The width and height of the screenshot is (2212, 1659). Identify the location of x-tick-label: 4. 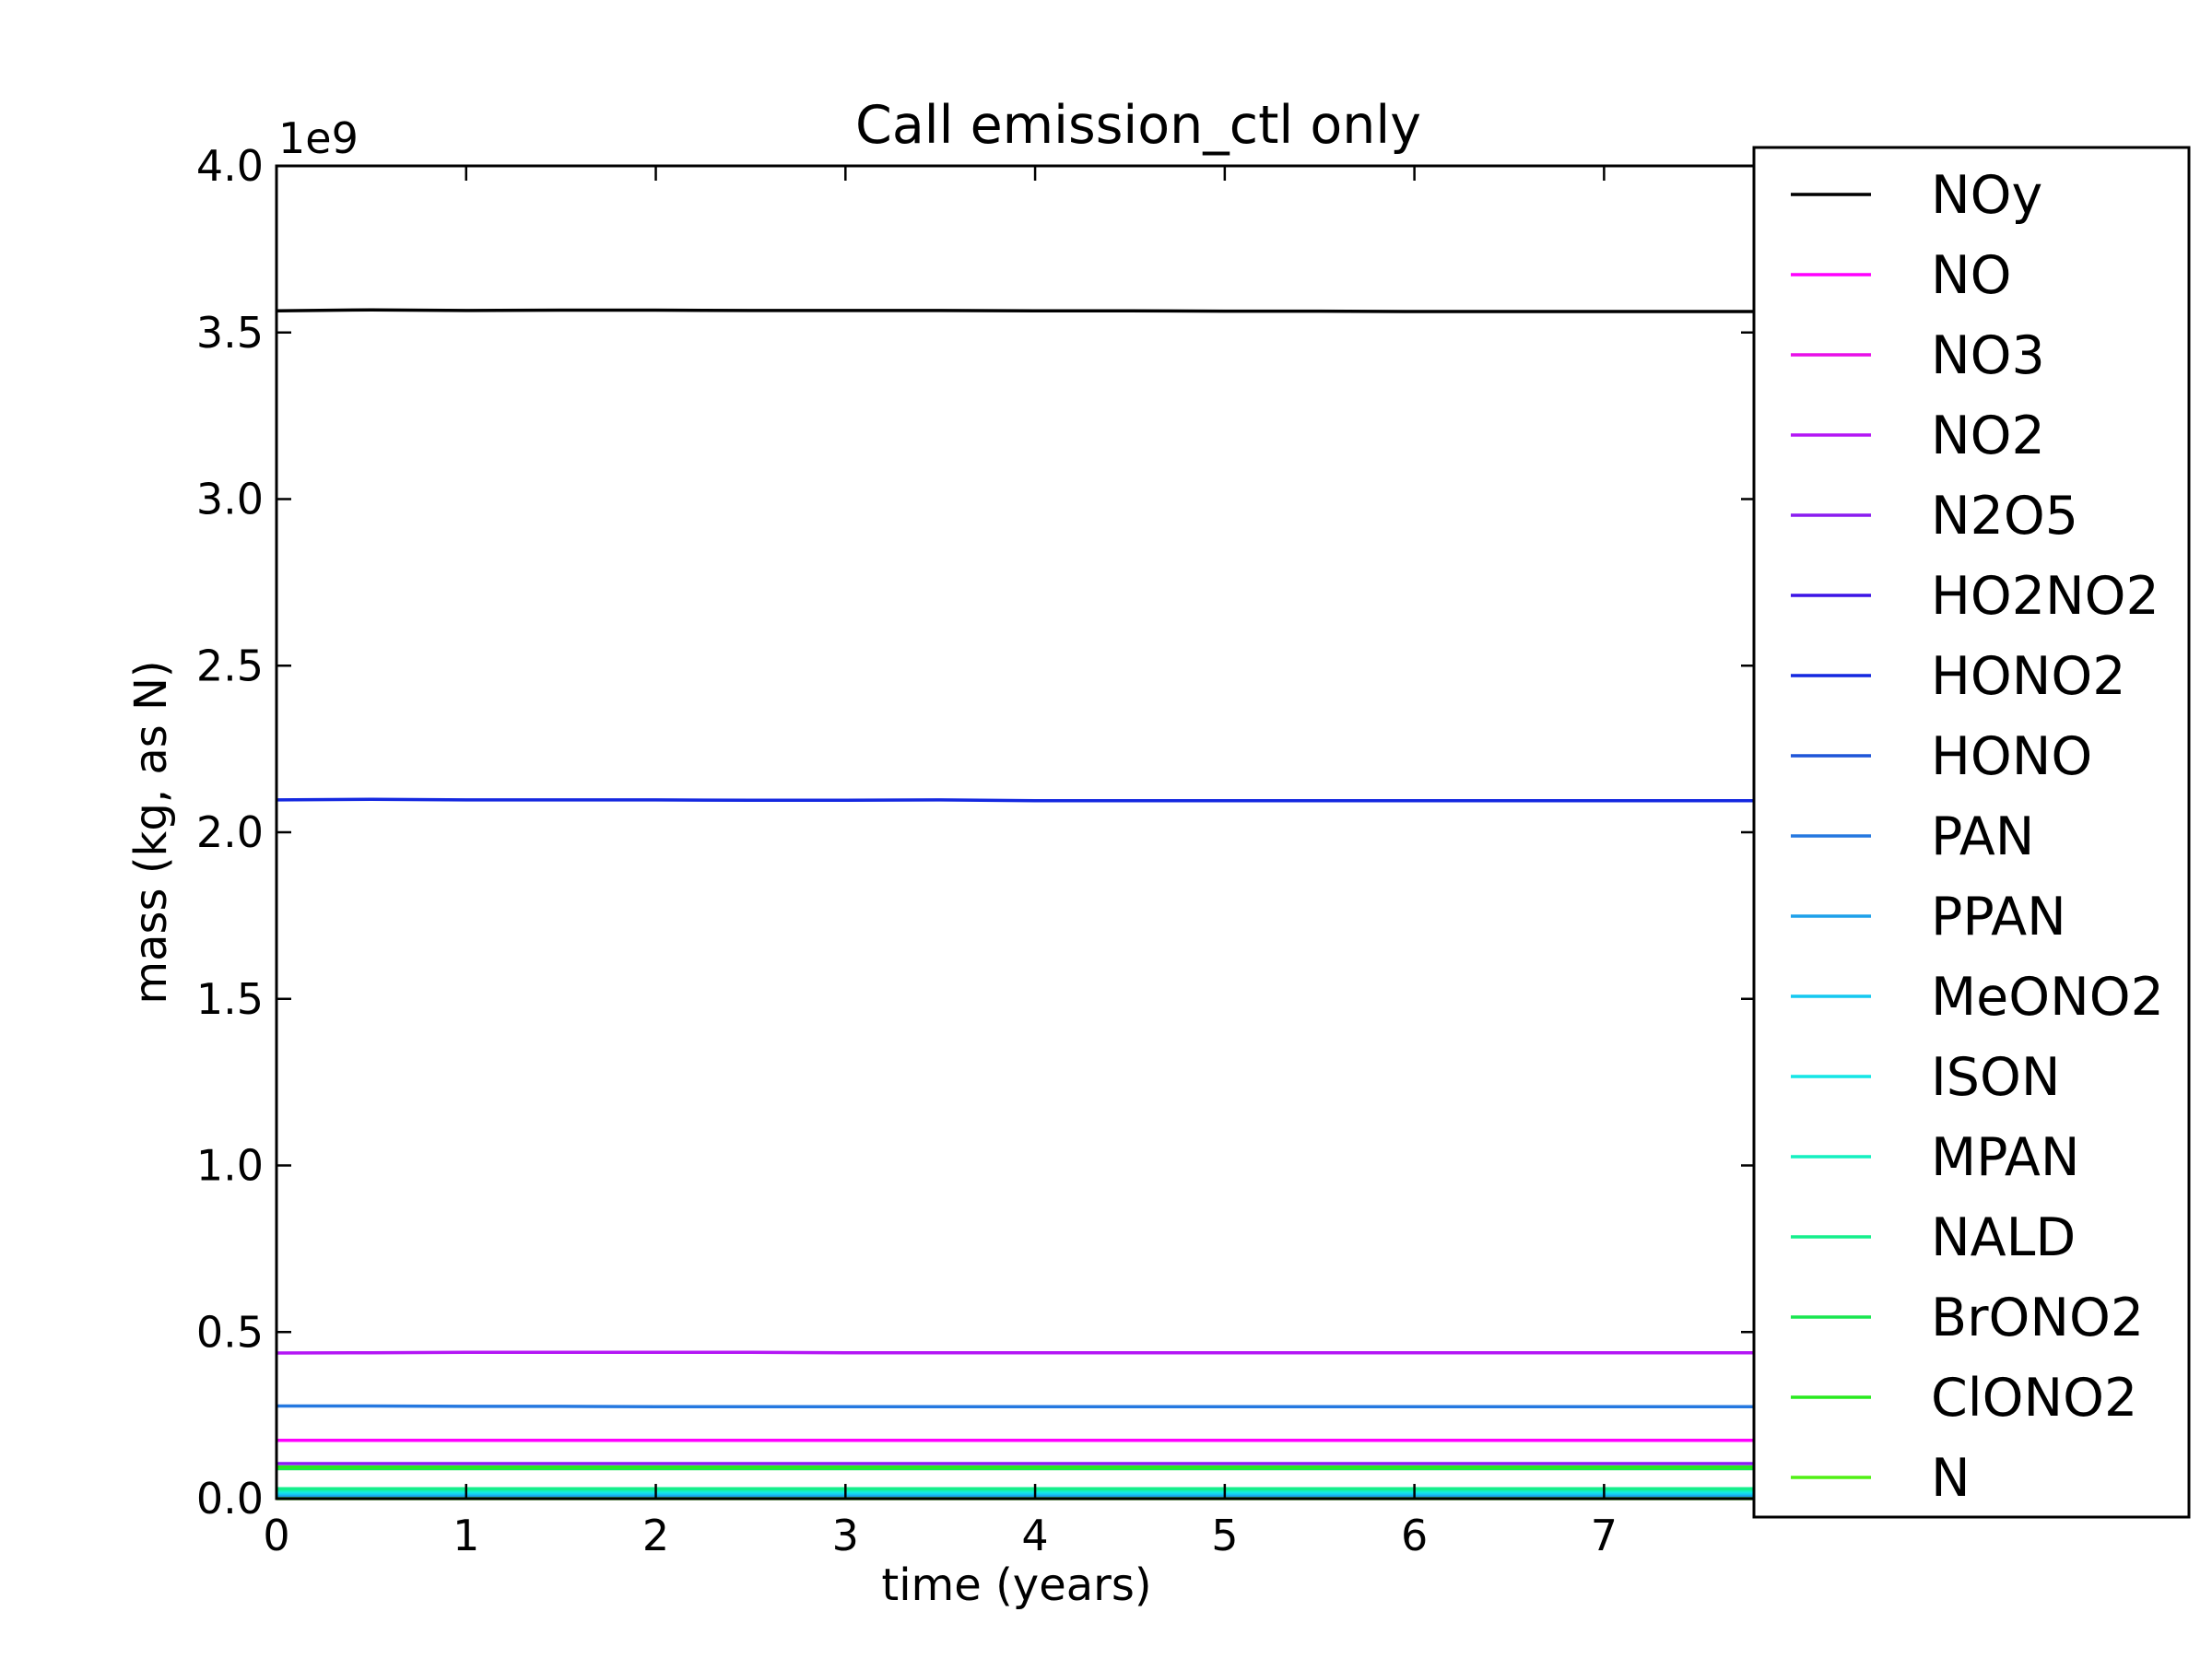
(1034, 1535).